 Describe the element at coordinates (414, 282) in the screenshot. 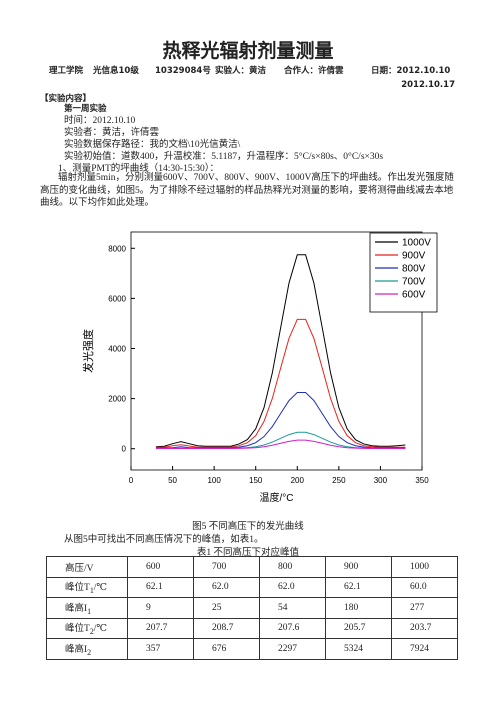

I see `legend-label: 700V` at that location.